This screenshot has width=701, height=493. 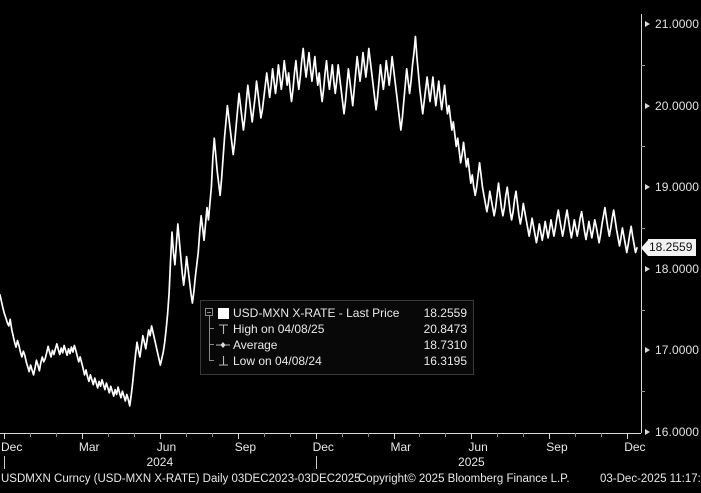 I want to click on tree-branch-high, so click(x=210, y=329).